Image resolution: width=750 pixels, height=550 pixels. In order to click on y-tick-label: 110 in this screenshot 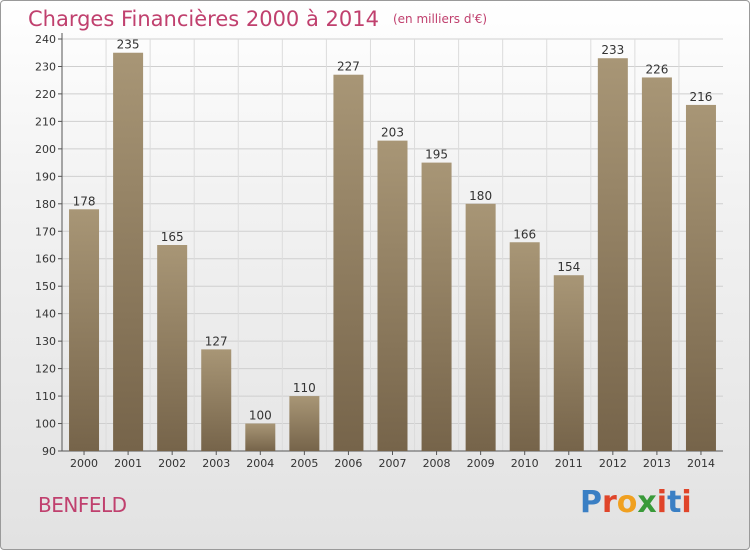, I will do `click(45, 396)`.